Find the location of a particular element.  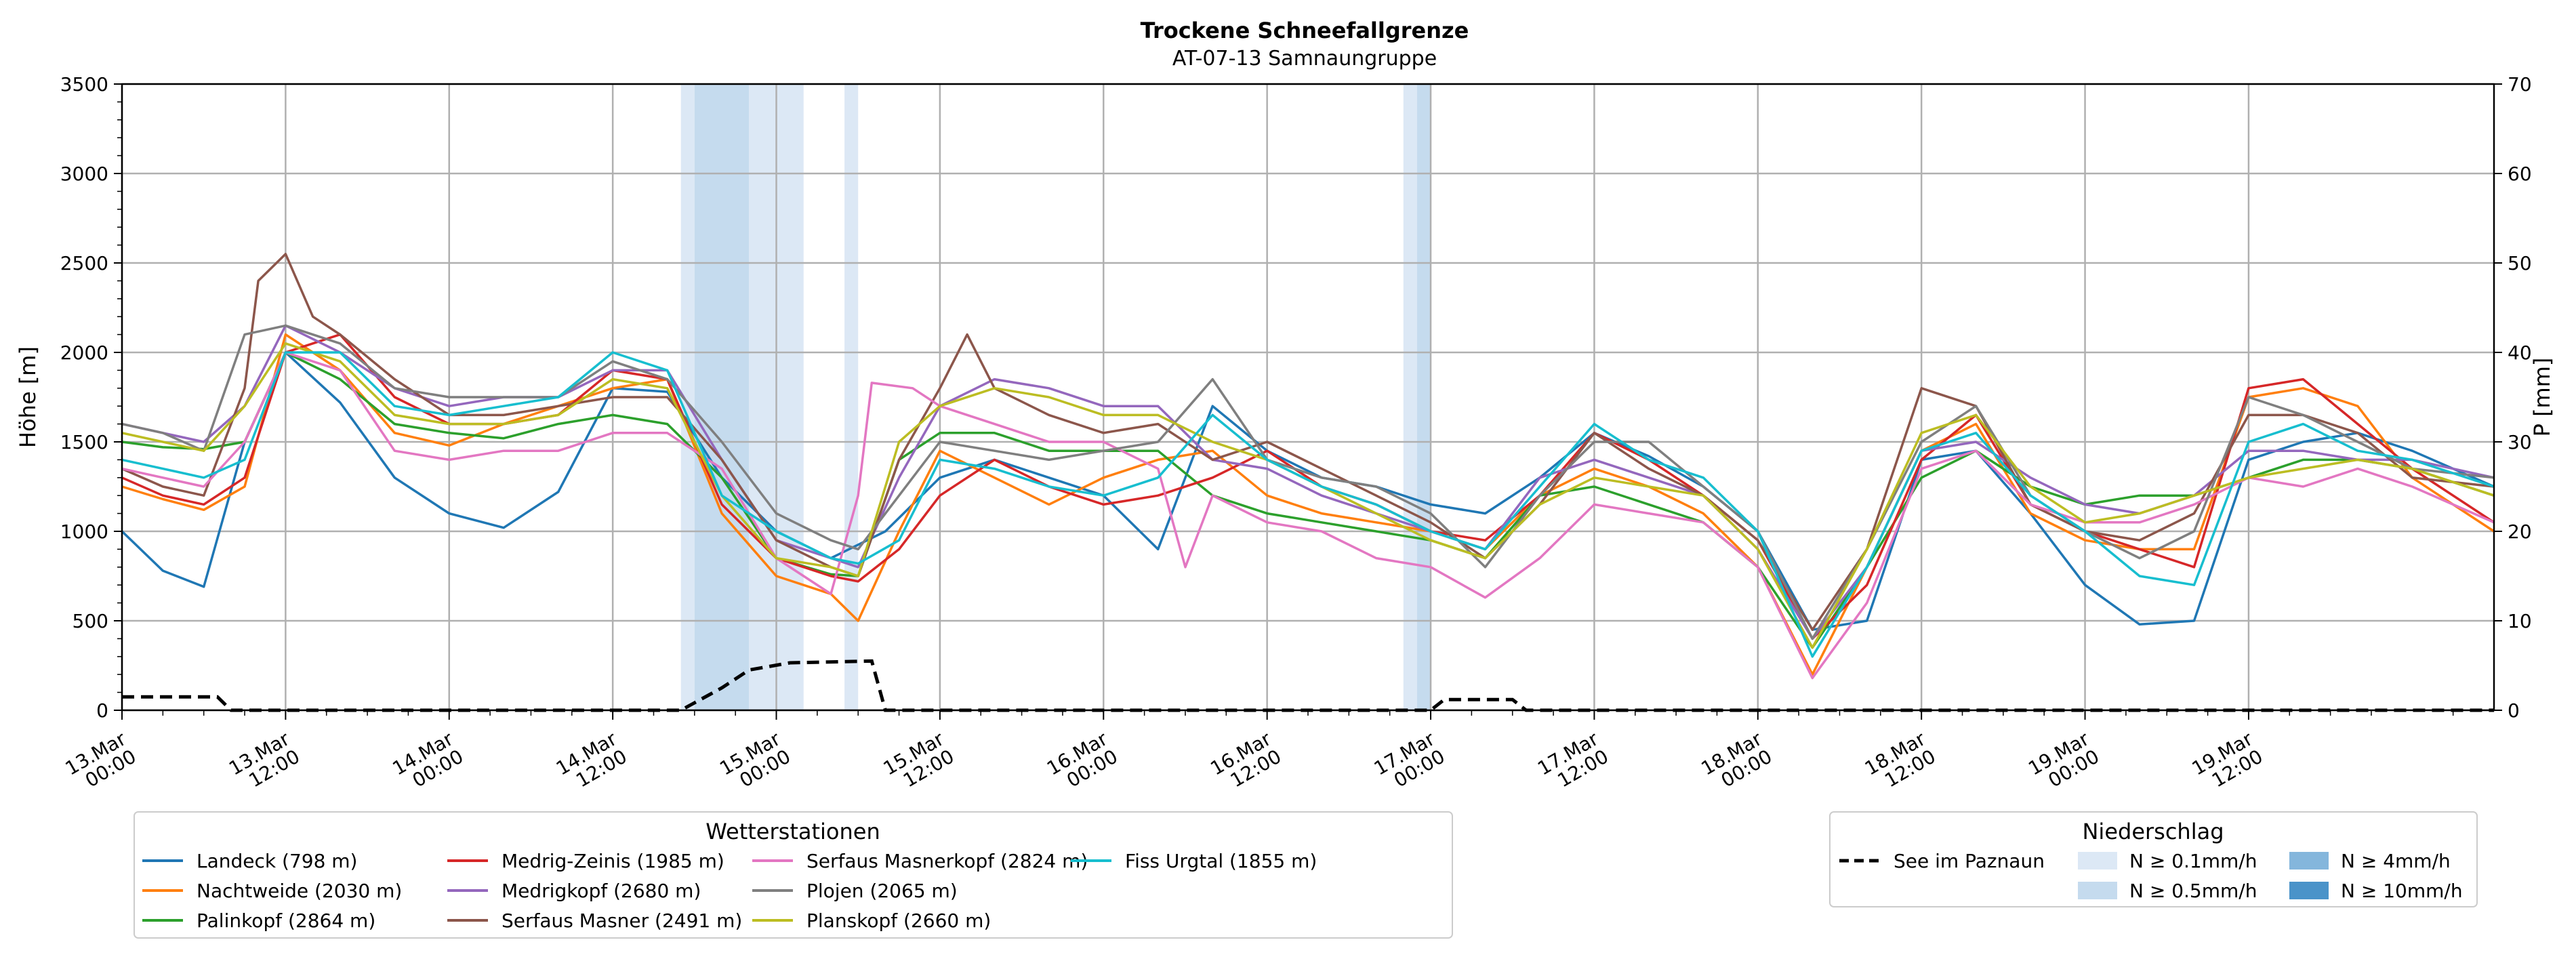

stations-legend-title: Wetterstationen is located at coordinates (793, 831).